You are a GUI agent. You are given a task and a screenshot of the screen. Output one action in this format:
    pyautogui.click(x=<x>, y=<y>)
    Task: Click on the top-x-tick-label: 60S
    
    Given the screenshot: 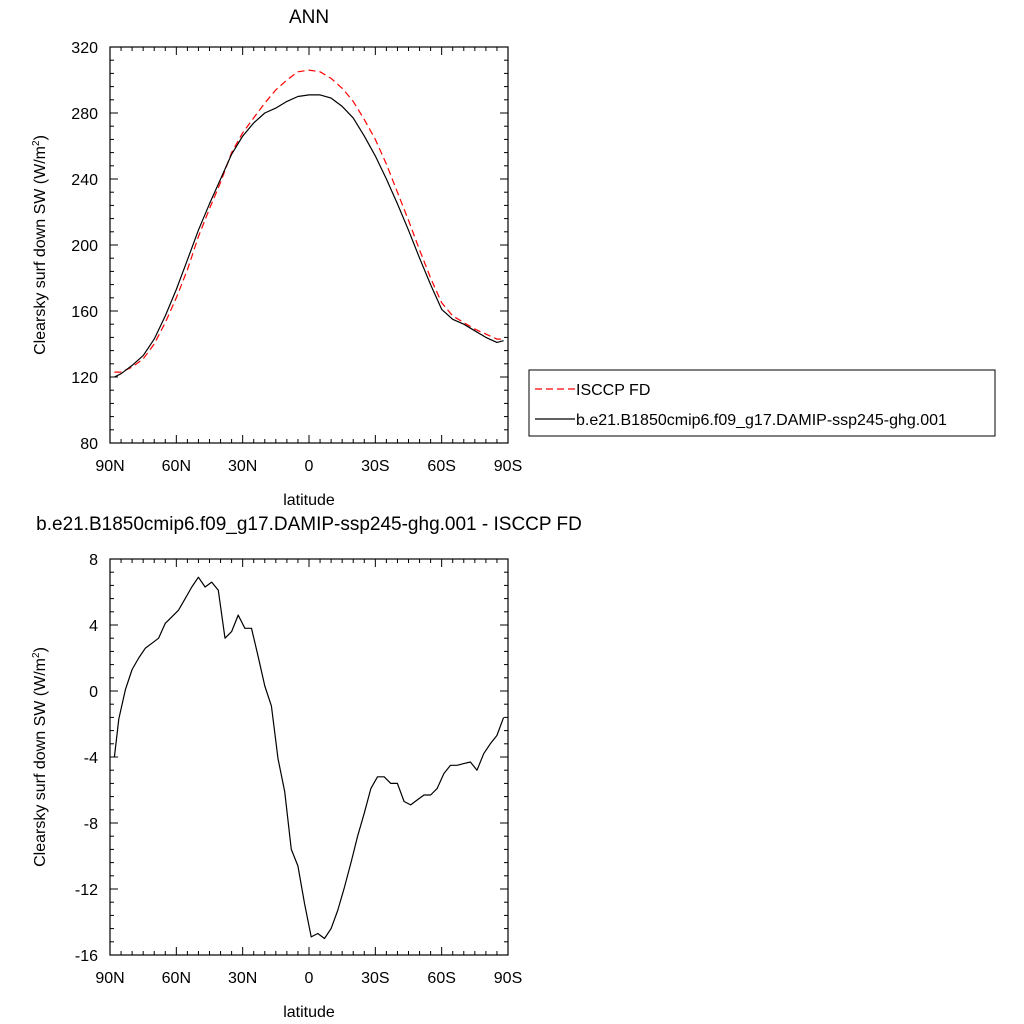 What is the action you would take?
    pyautogui.click(x=441, y=466)
    